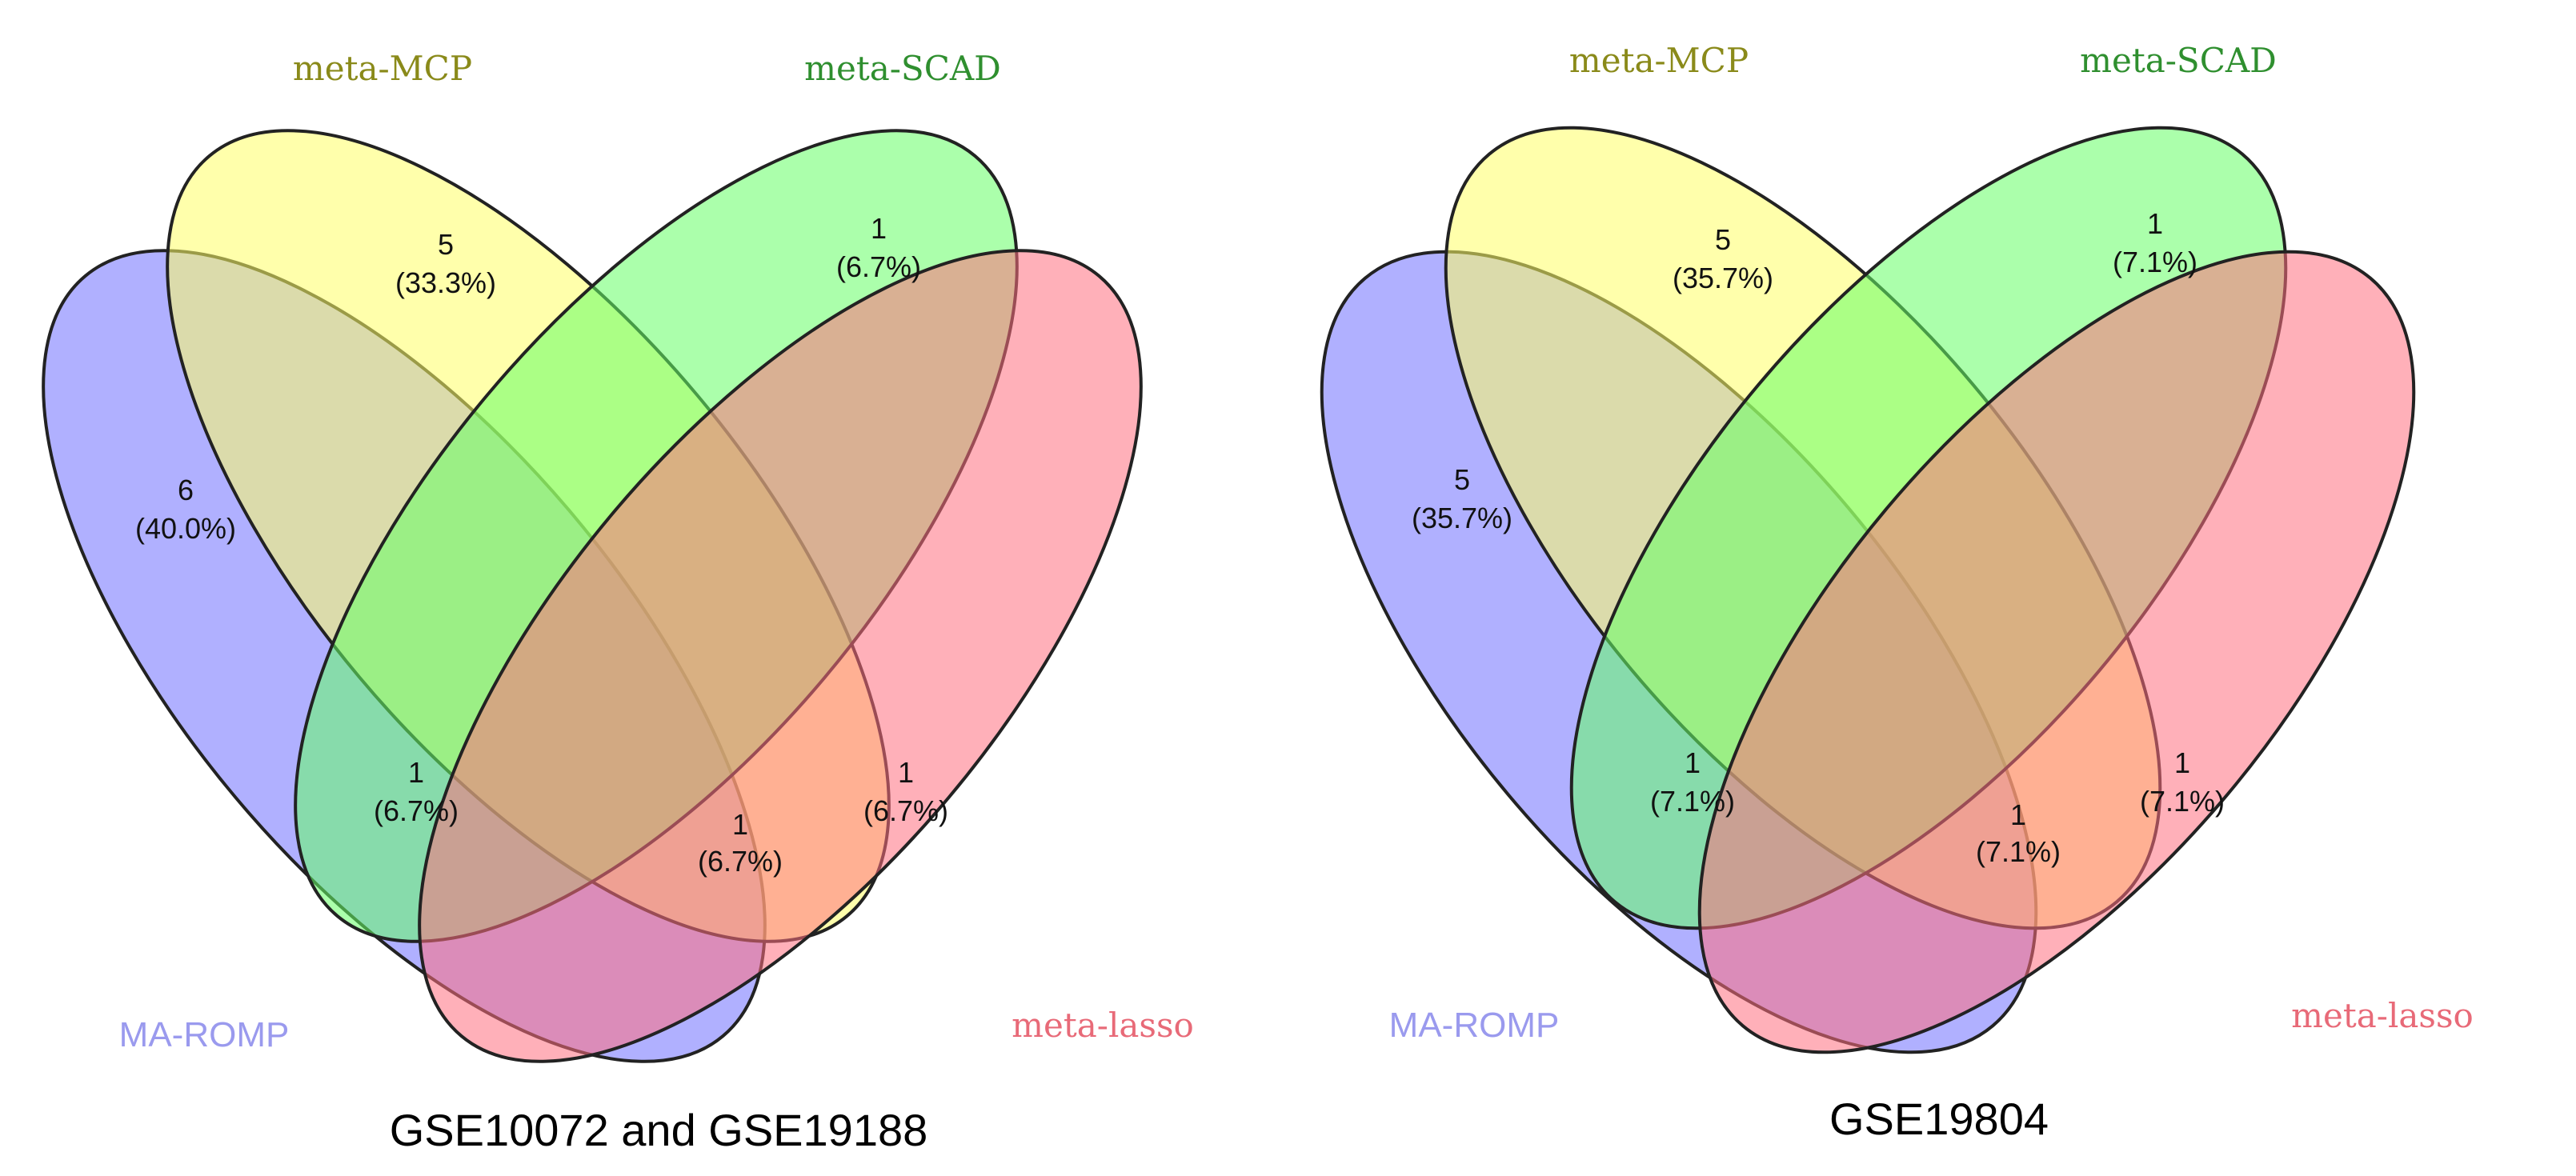 Image resolution: width=2576 pixels, height=1176 pixels. What do you see at coordinates (445, 282) in the screenshot?
I see `region-pct-mcp-only: (33.3%)` at bounding box center [445, 282].